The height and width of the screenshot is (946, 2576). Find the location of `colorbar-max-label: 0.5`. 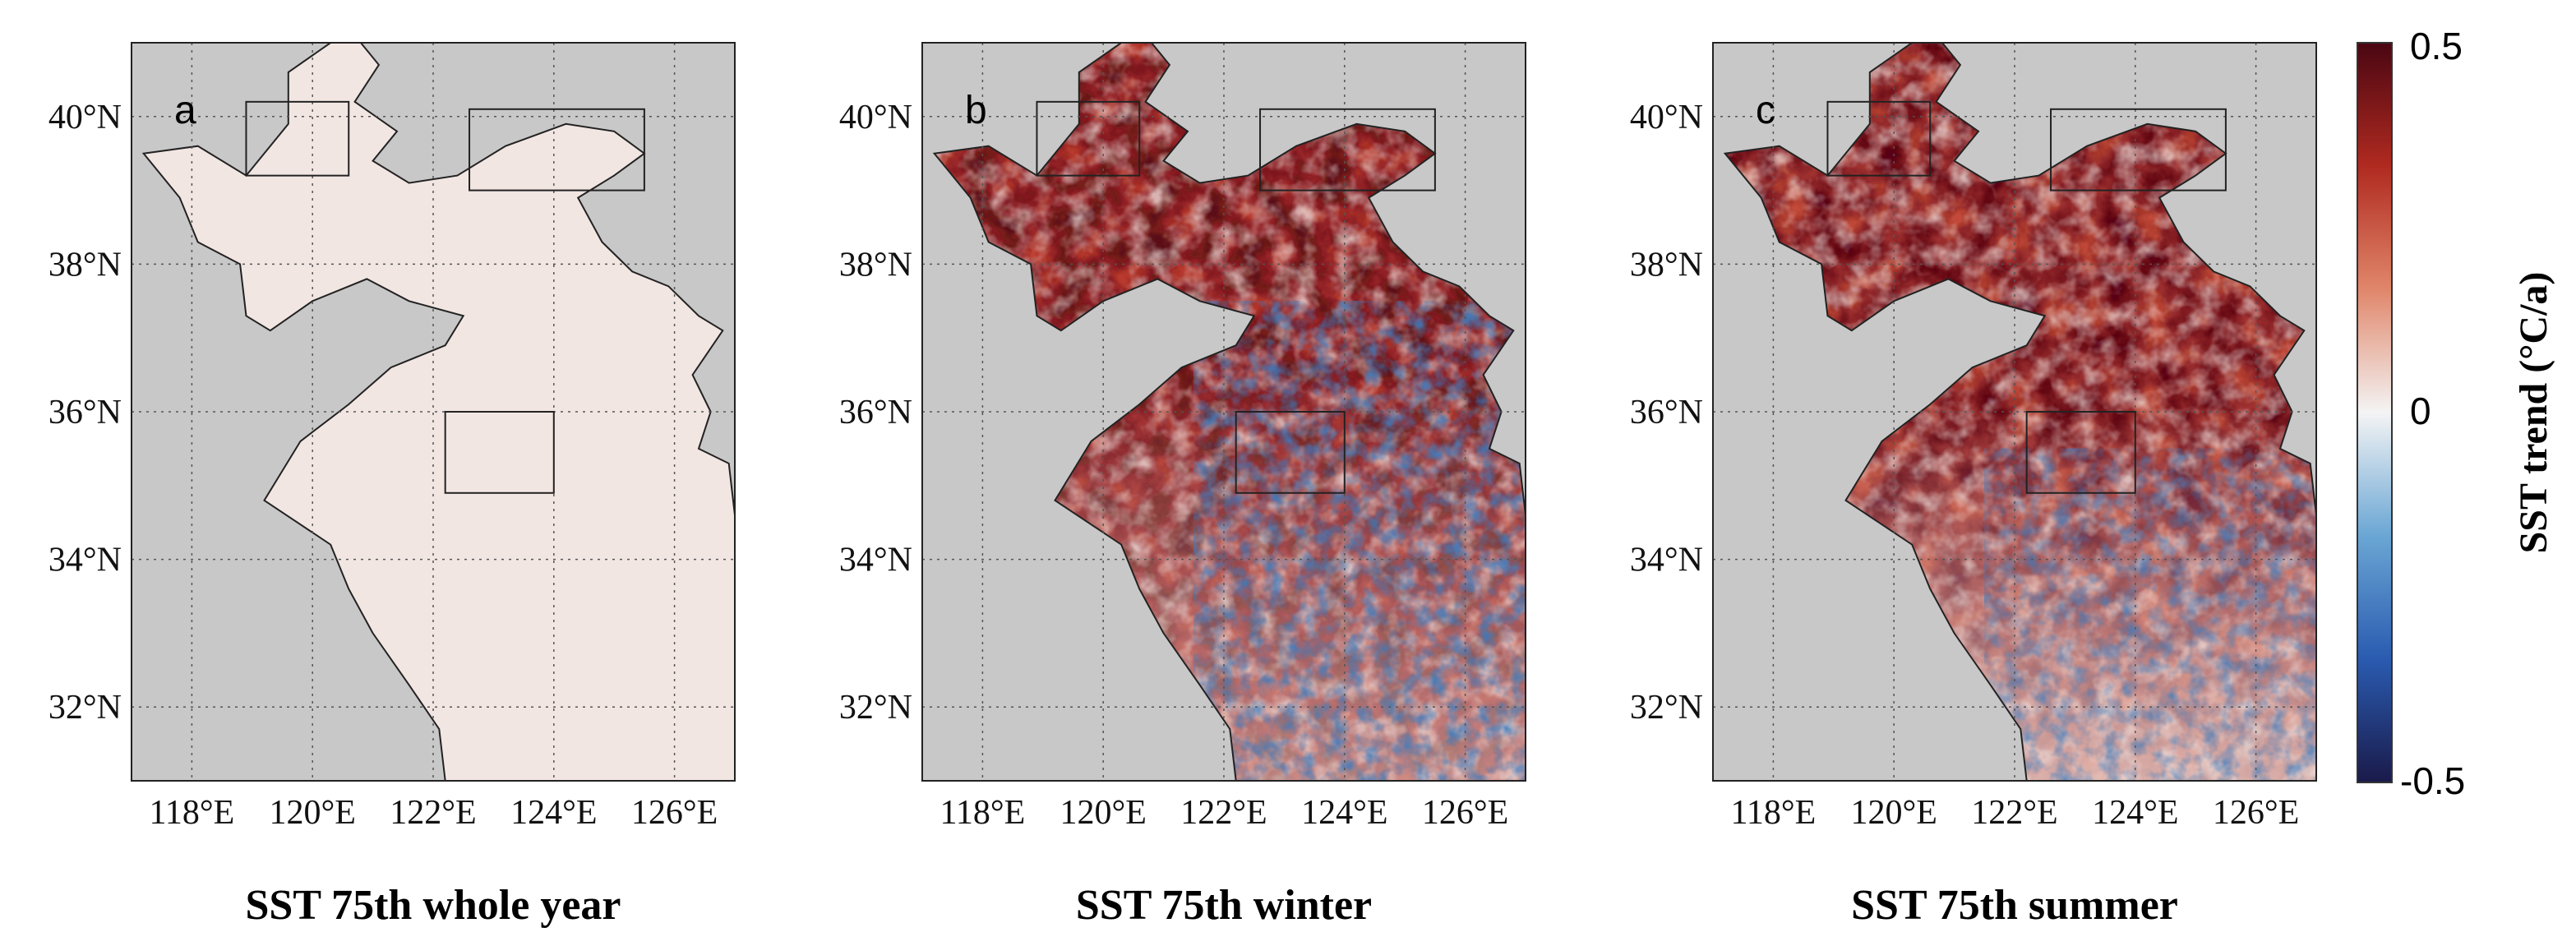

colorbar-max-label: 0.5 is located at coordinates (2437, 46).